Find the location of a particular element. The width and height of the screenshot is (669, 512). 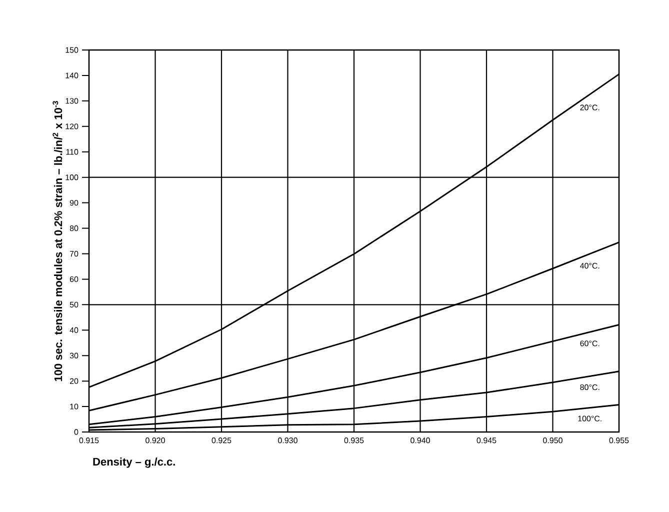

y-tick-label: 70 is located at coordinates (74, 253).